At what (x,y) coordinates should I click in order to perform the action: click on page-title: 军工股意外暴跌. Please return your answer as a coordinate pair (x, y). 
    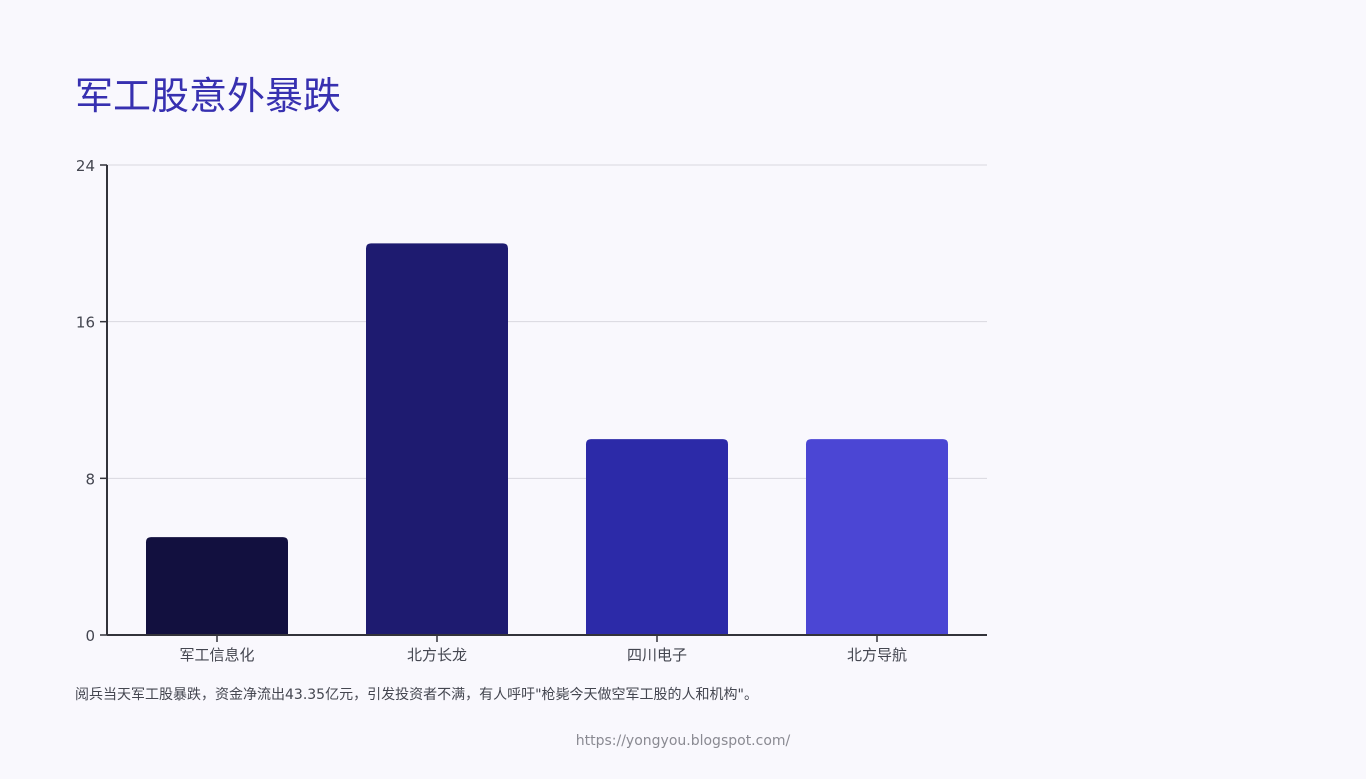
    Looking at the image, I should click on (208, 96).